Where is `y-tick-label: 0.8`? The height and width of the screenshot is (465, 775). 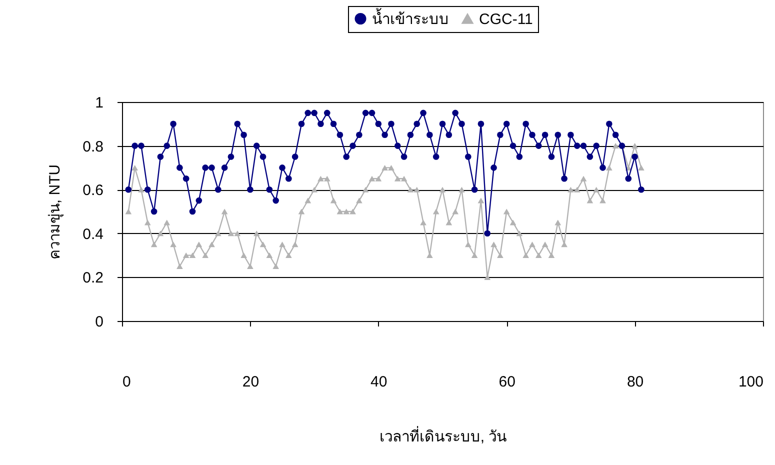
y-tick-label: 0.8 is located at coordinates (93, 147).